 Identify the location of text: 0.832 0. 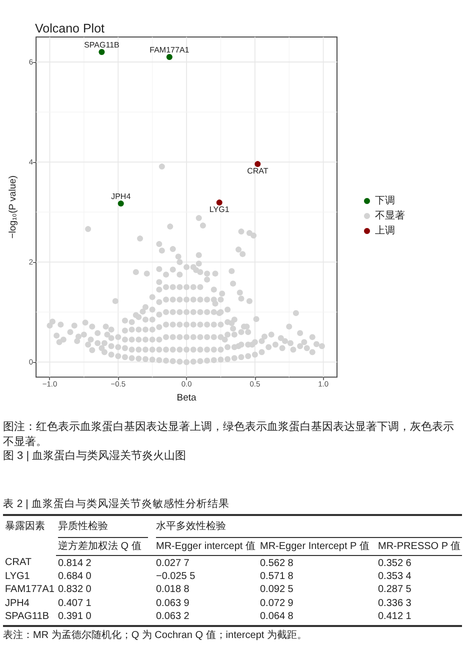
(75, 590).